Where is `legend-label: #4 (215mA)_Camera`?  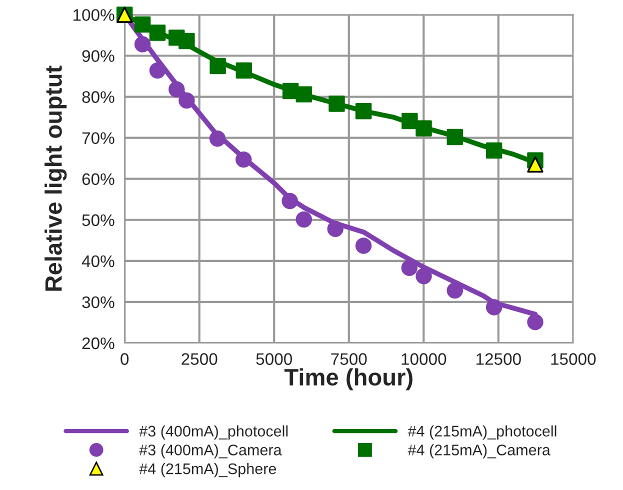
legend-label: #4 (215mA)_Camera is located at coordinates (479, 451).